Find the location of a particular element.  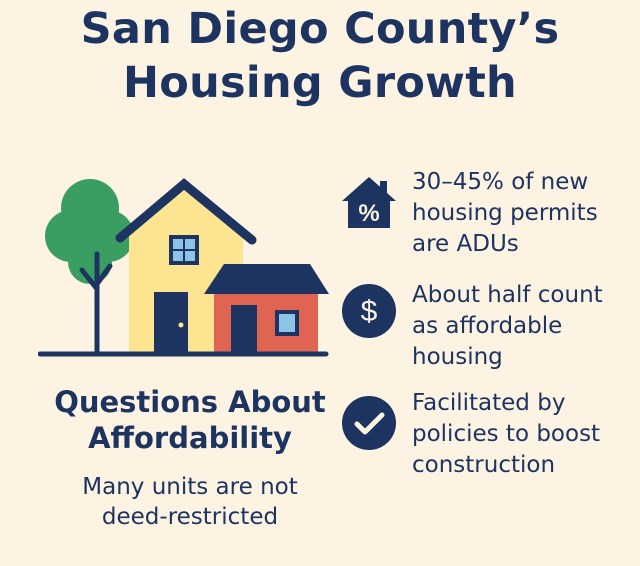

title-line-2: Housing Growth is located at coordinates (320, 83).